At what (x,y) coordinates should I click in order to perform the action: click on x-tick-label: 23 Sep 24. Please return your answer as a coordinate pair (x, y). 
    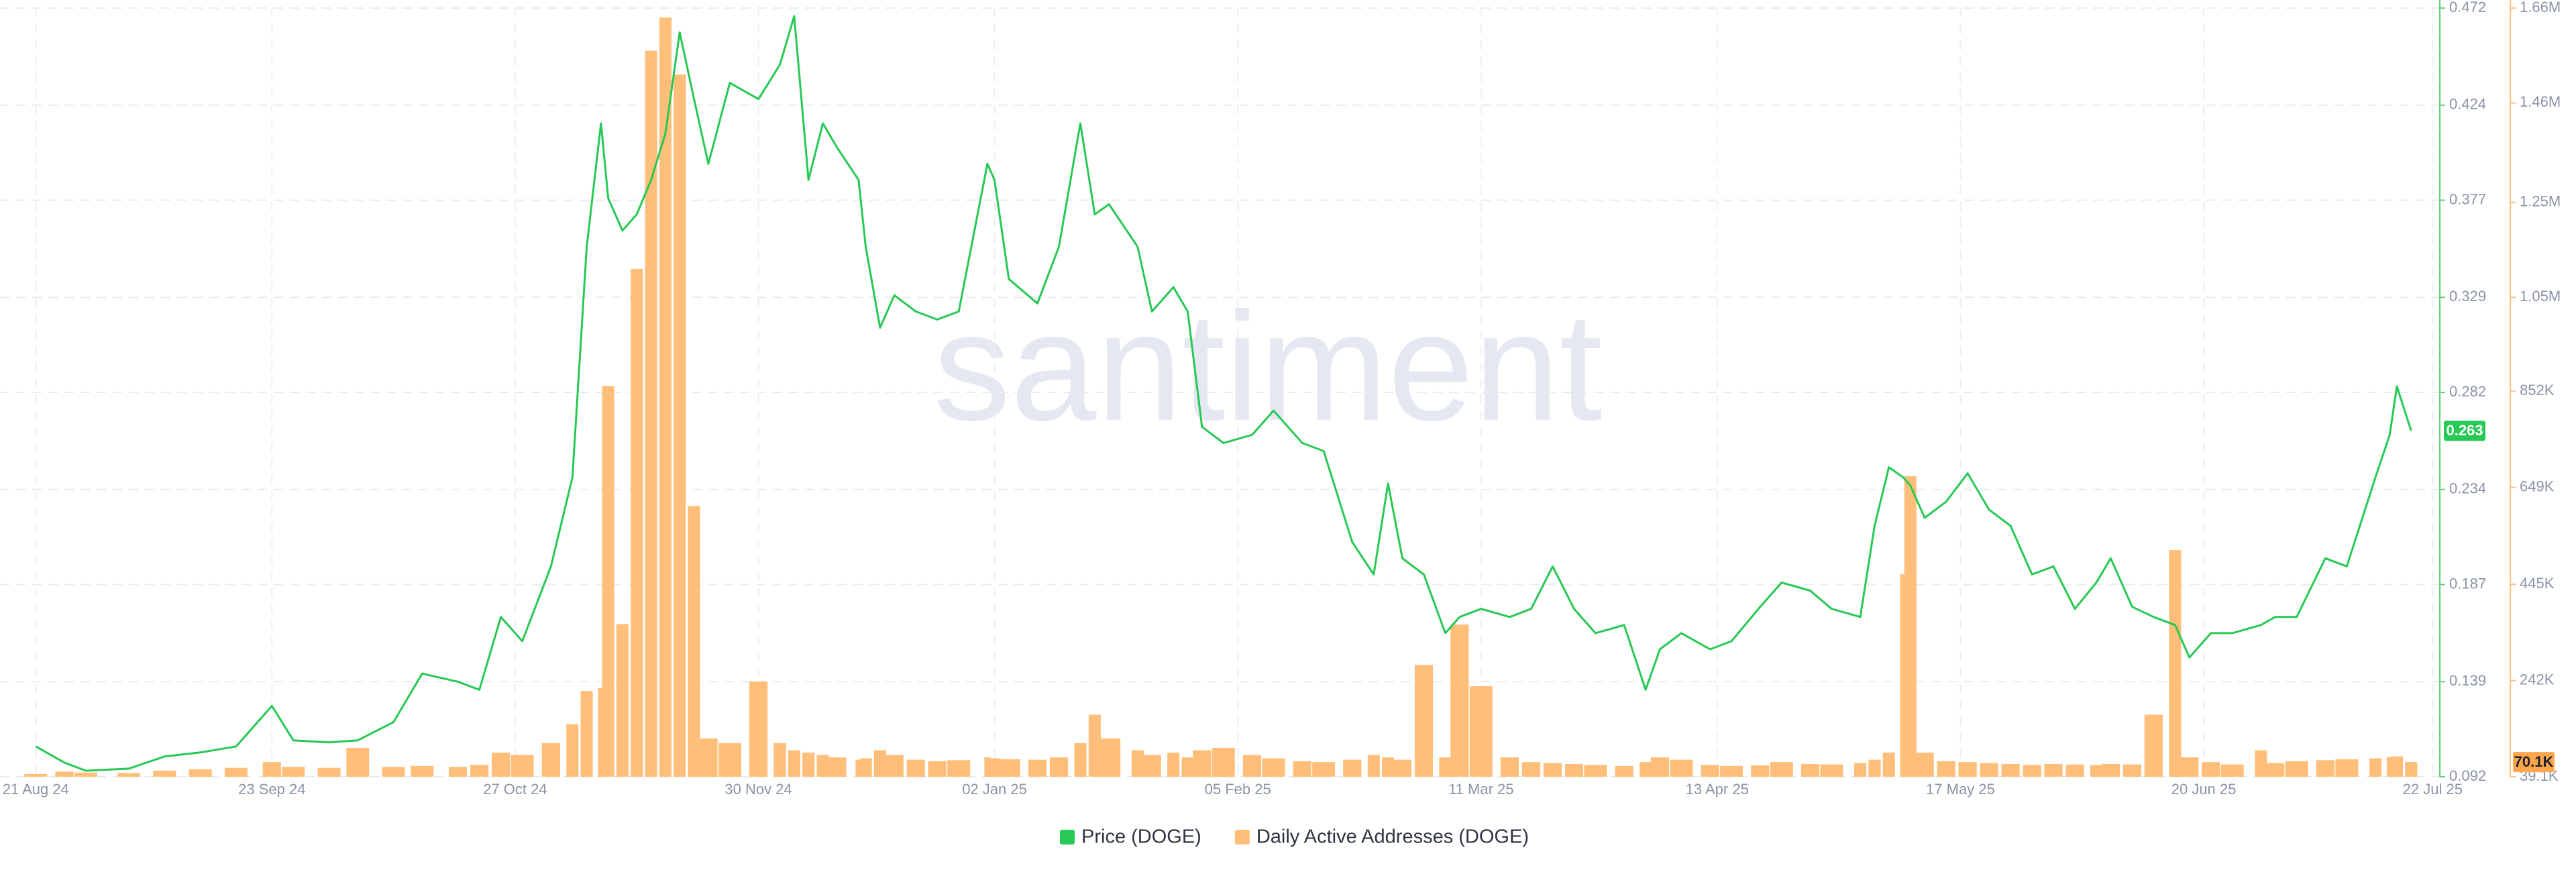
    Looking at the image, I should click on (271, 790).